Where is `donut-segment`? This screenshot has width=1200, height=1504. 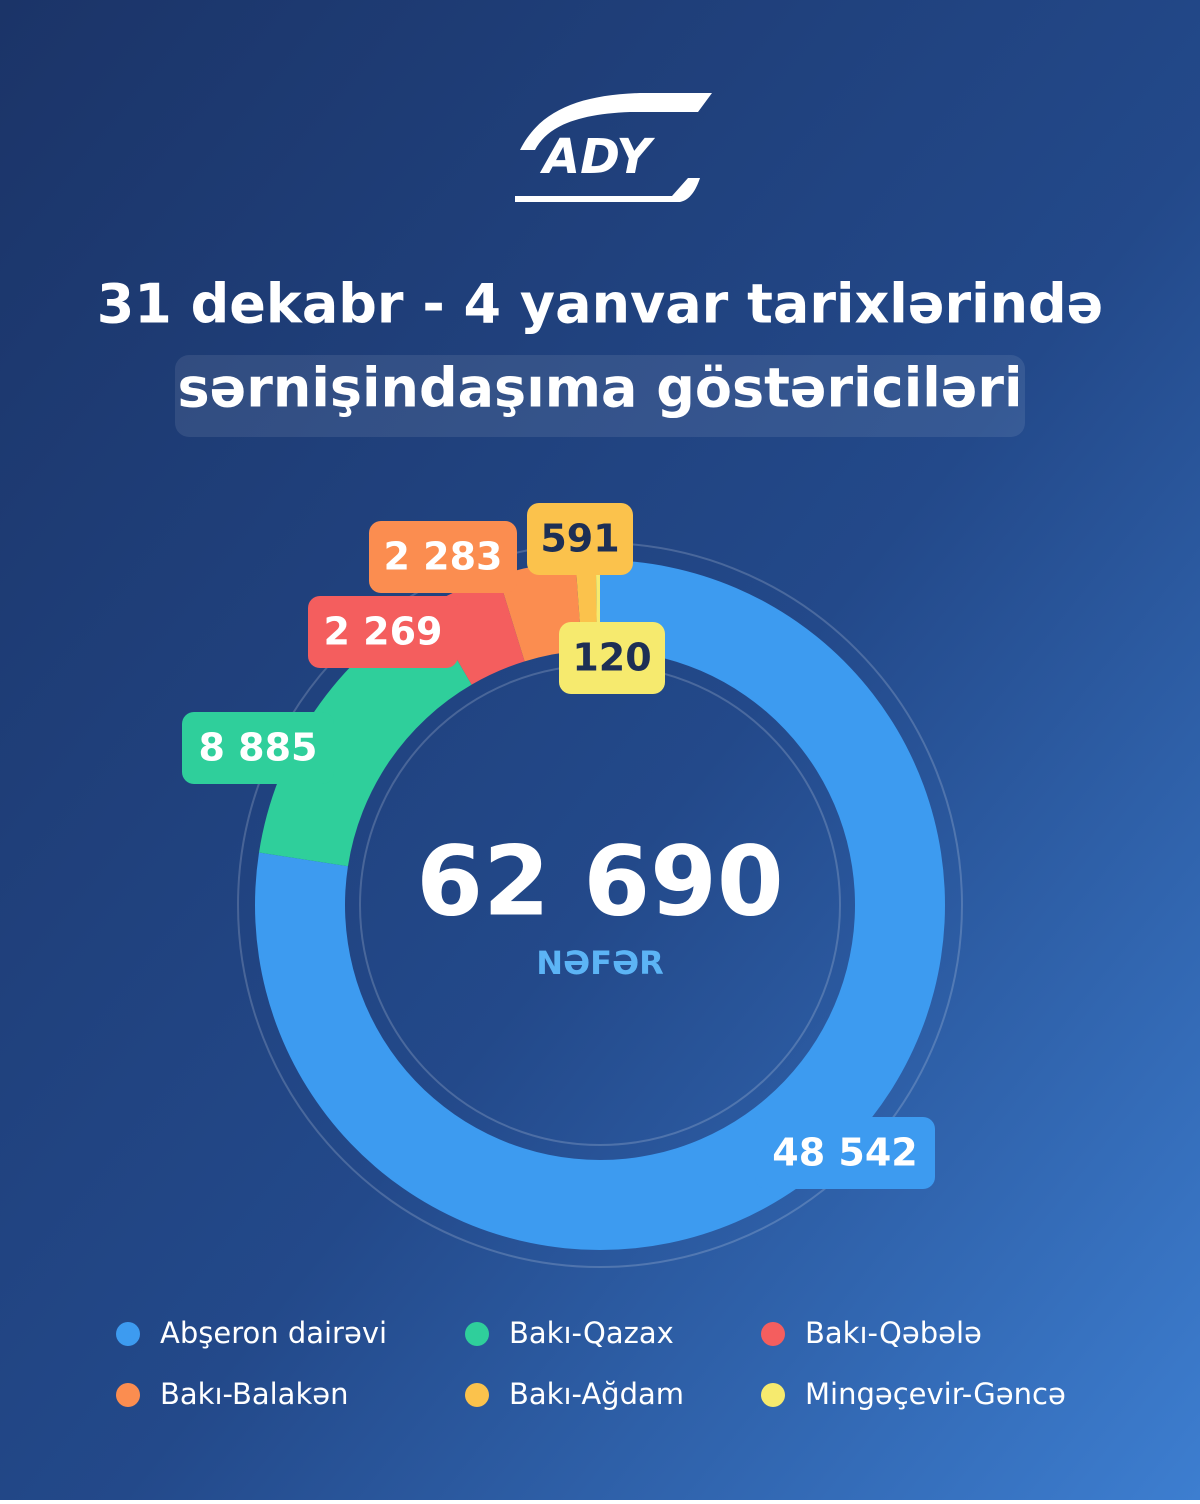 donut-segment is located at coordinates (365, 736).